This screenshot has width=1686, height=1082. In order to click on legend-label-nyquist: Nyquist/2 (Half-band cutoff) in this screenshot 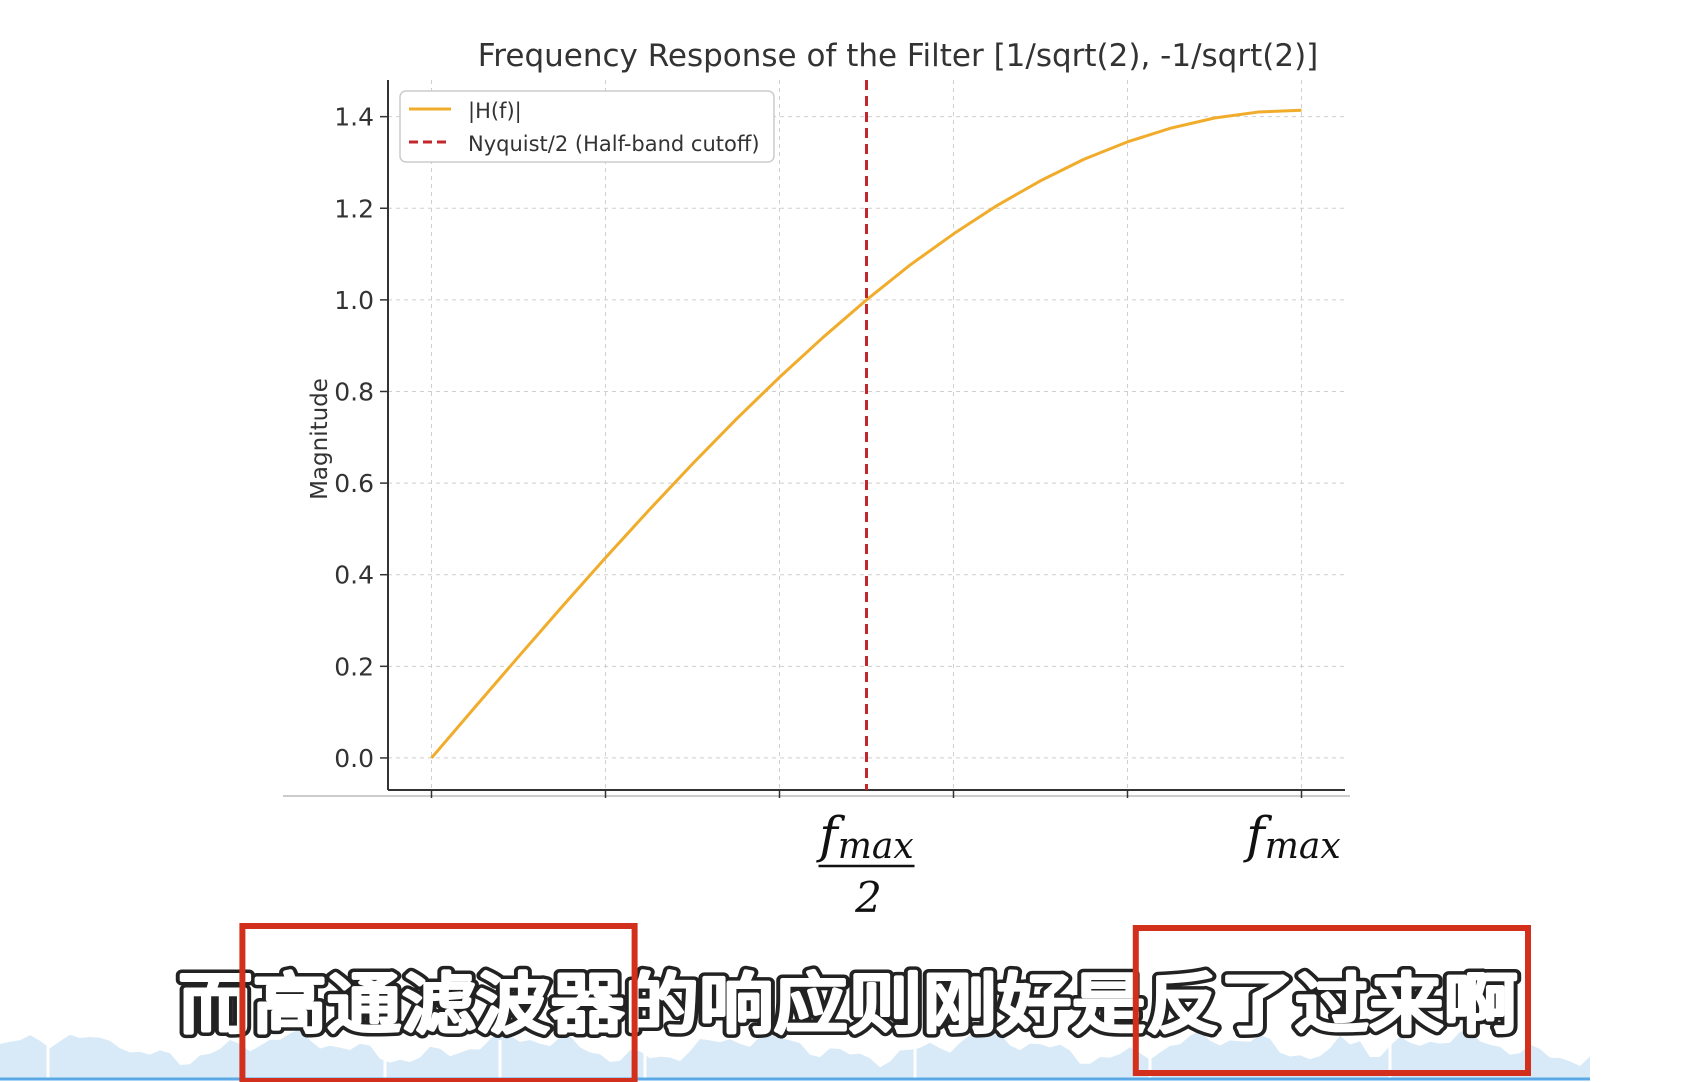, I will do `click(614, 144)`.